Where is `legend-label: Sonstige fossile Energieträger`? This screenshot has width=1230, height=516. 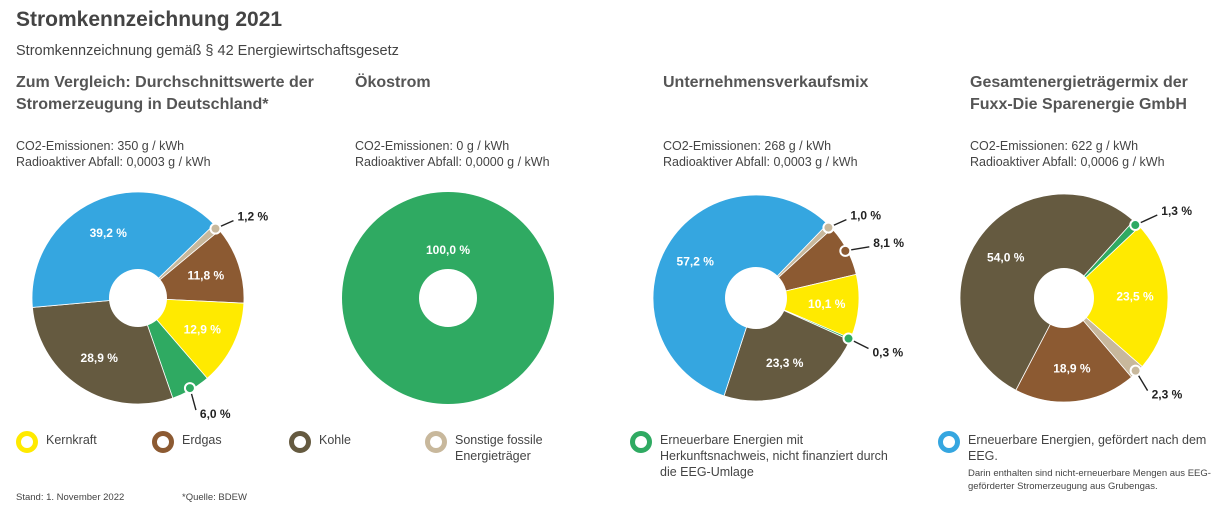 legend-label: Sonstige fossile Energieträger is located at coordinates (499, 448).